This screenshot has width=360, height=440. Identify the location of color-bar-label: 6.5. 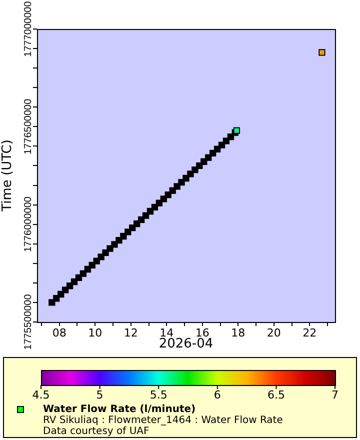
(276, 395).